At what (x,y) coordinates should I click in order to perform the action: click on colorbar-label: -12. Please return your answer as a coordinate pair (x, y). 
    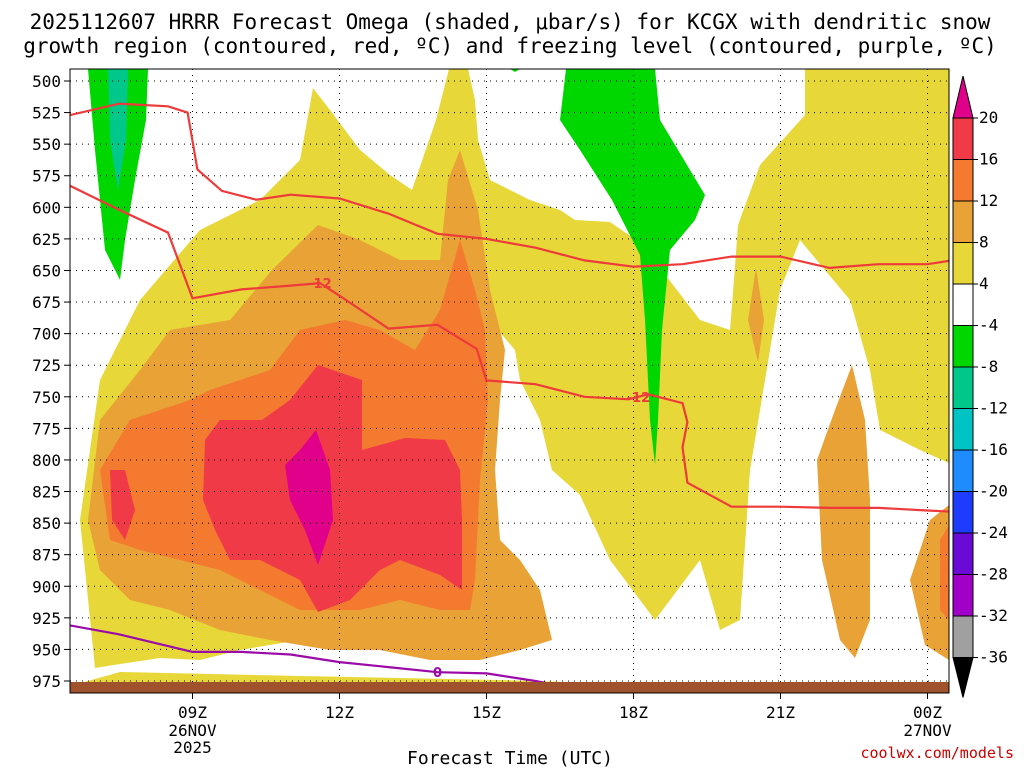
    Looking at the image, I should click on (993, 408).